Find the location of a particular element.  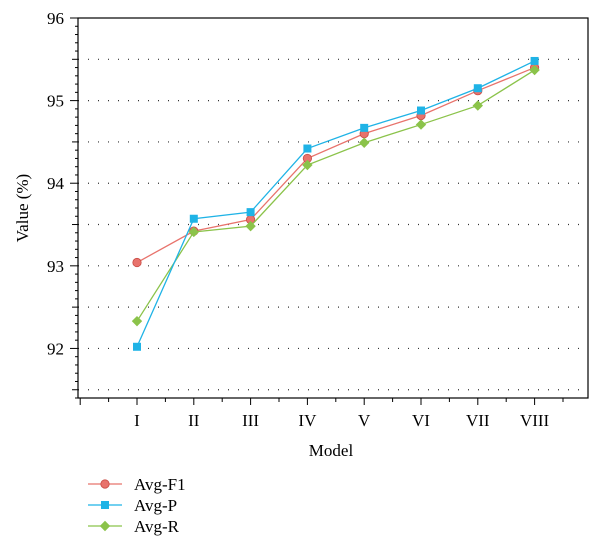

x-axis: I II III IV V VI VII VIII is located at coordinates (321, 414).